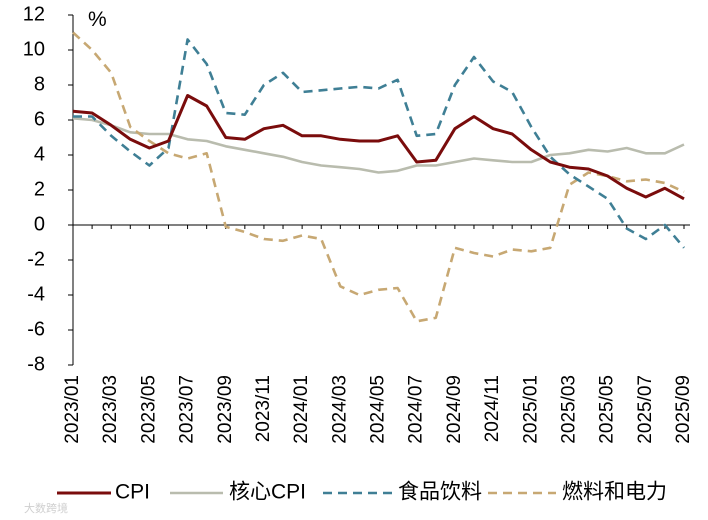 This screenshot has height=520, width=708. I want to click on y-tick-label: 6, so click(39, 119).